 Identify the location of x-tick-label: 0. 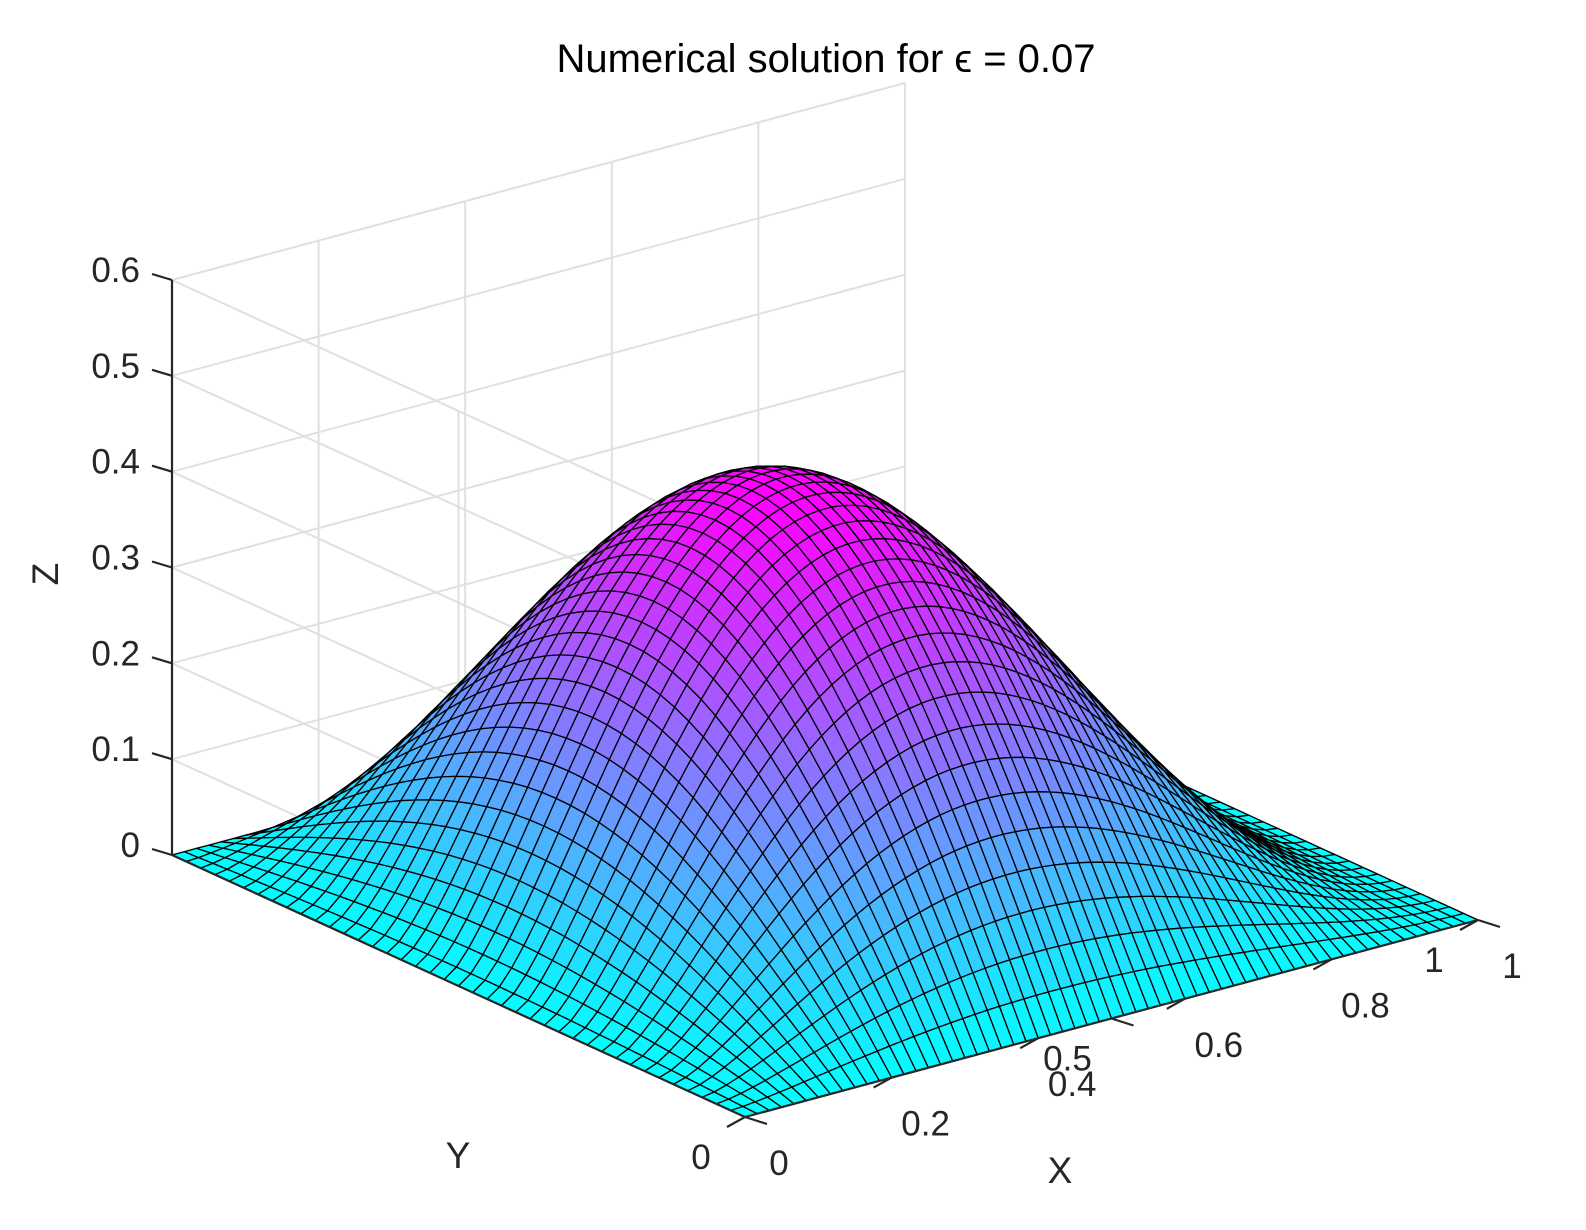
(778, 1163).